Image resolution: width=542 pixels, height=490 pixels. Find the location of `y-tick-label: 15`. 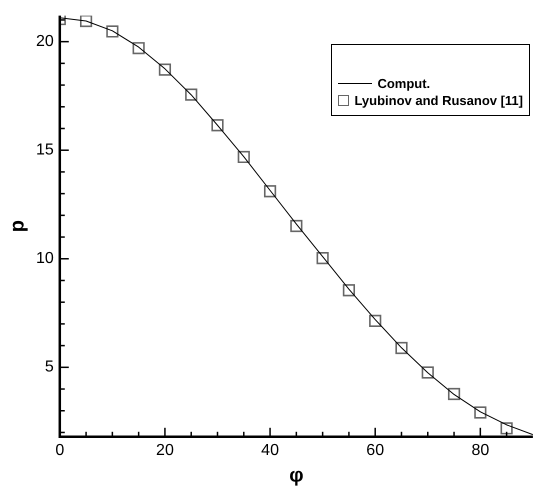

y-tick-label: 15 is located at coordinates (45, 150).